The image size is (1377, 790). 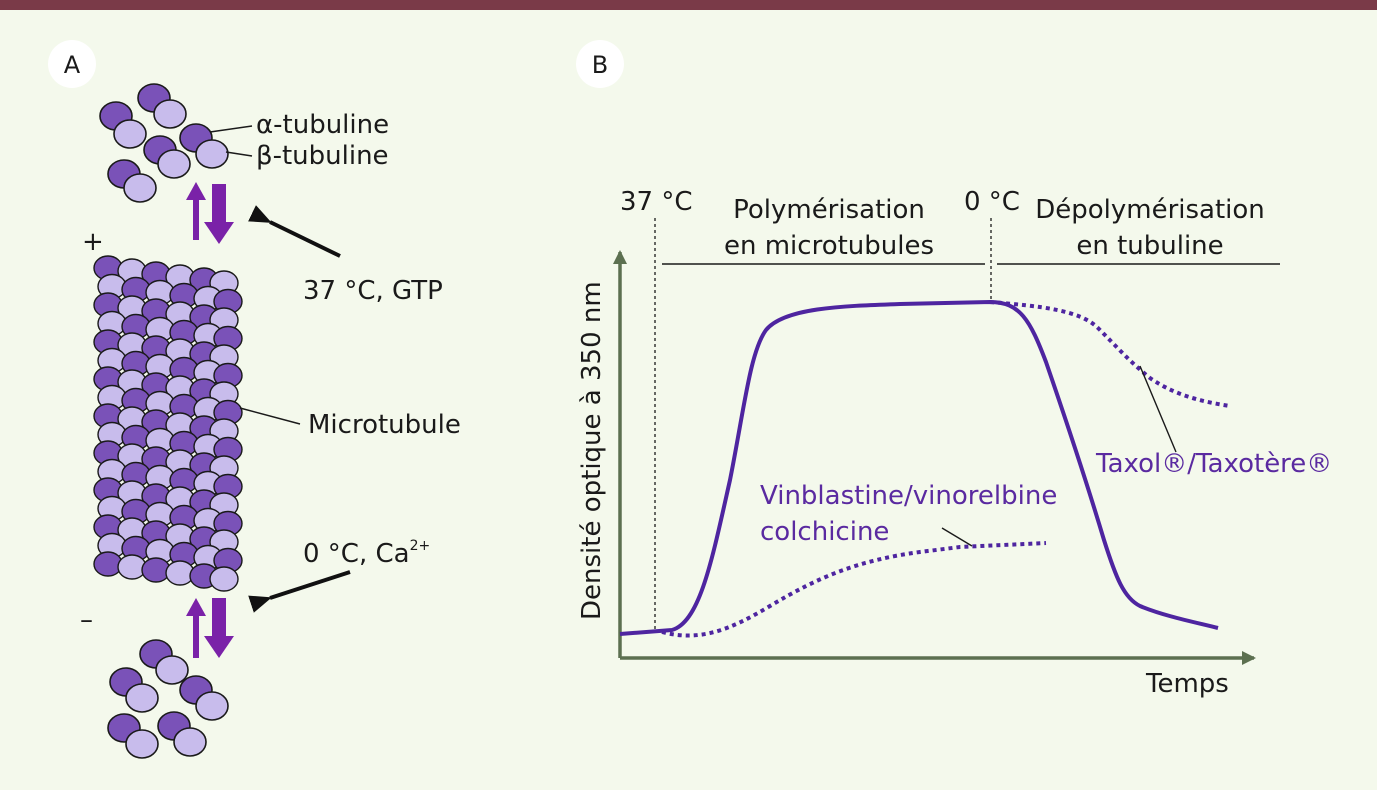 What do you see at coordinates (1150, 210) in the screenshot?
I see `phase-depolymerization-line1: Dépolymérisation` at bounding box center [1150, 210].